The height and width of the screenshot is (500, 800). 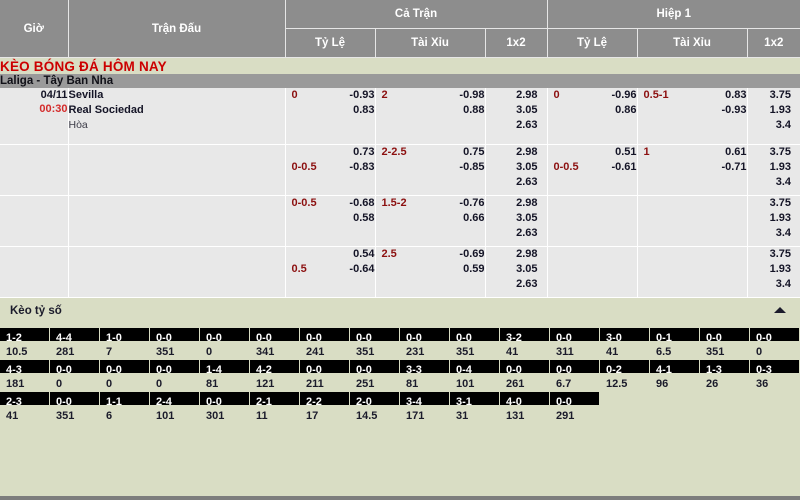 I want to click on score-odds-cell: 0-3 36, so click(x=775, y=375).